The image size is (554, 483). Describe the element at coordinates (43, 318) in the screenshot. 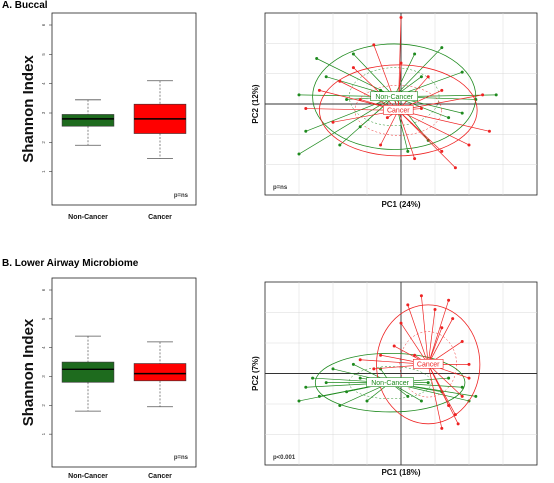

I see `panel-b-box-ytick-label: 5` at that location.